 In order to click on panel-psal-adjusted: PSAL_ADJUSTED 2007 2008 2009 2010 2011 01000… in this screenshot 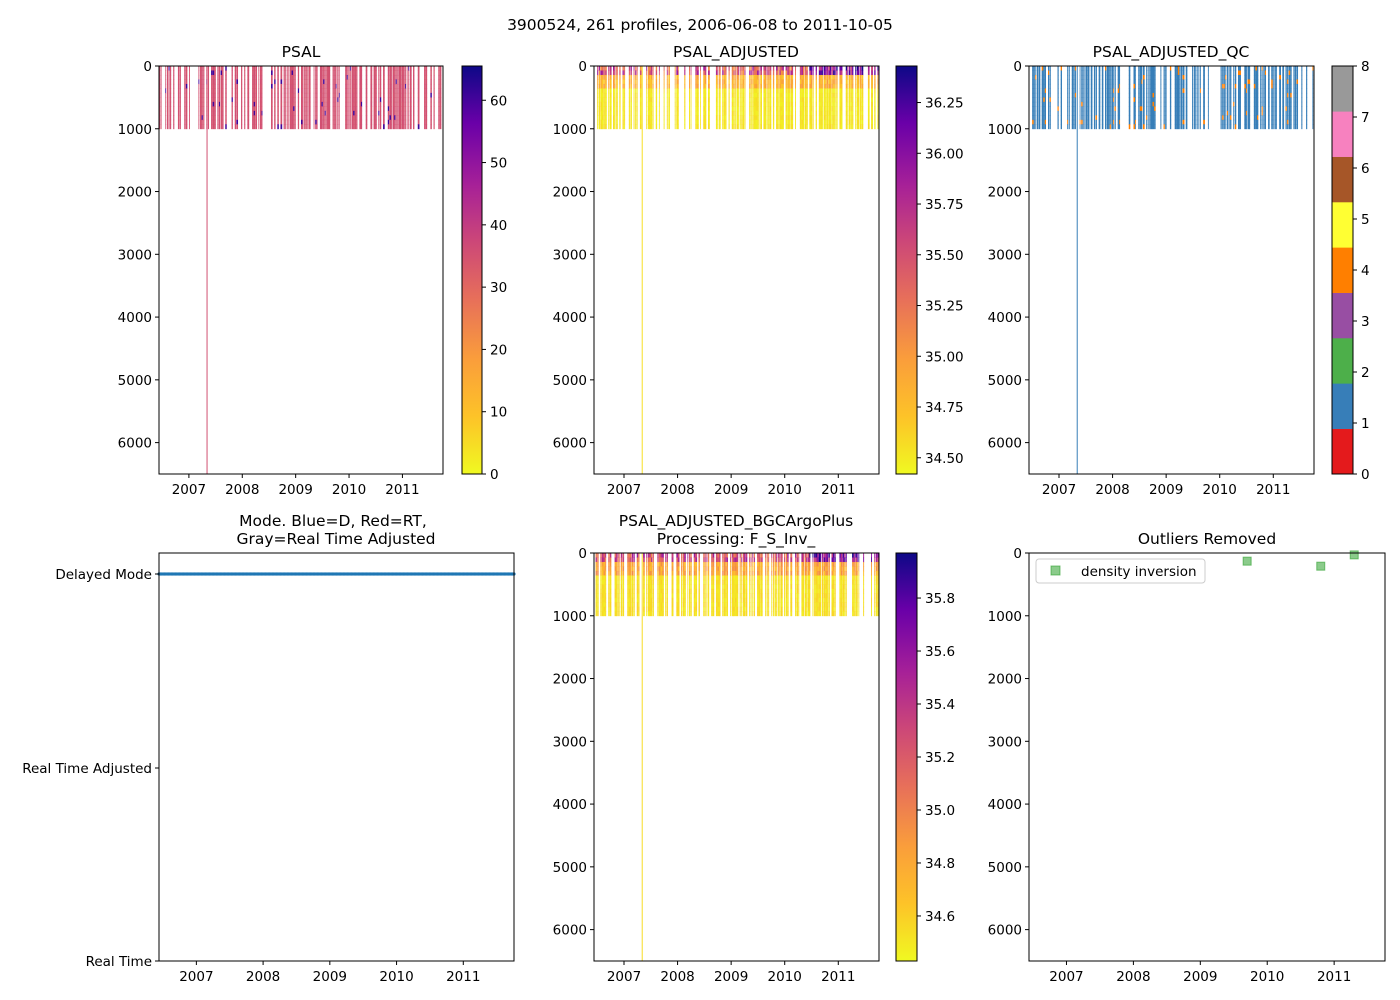, I will do `click(758, 270)`.